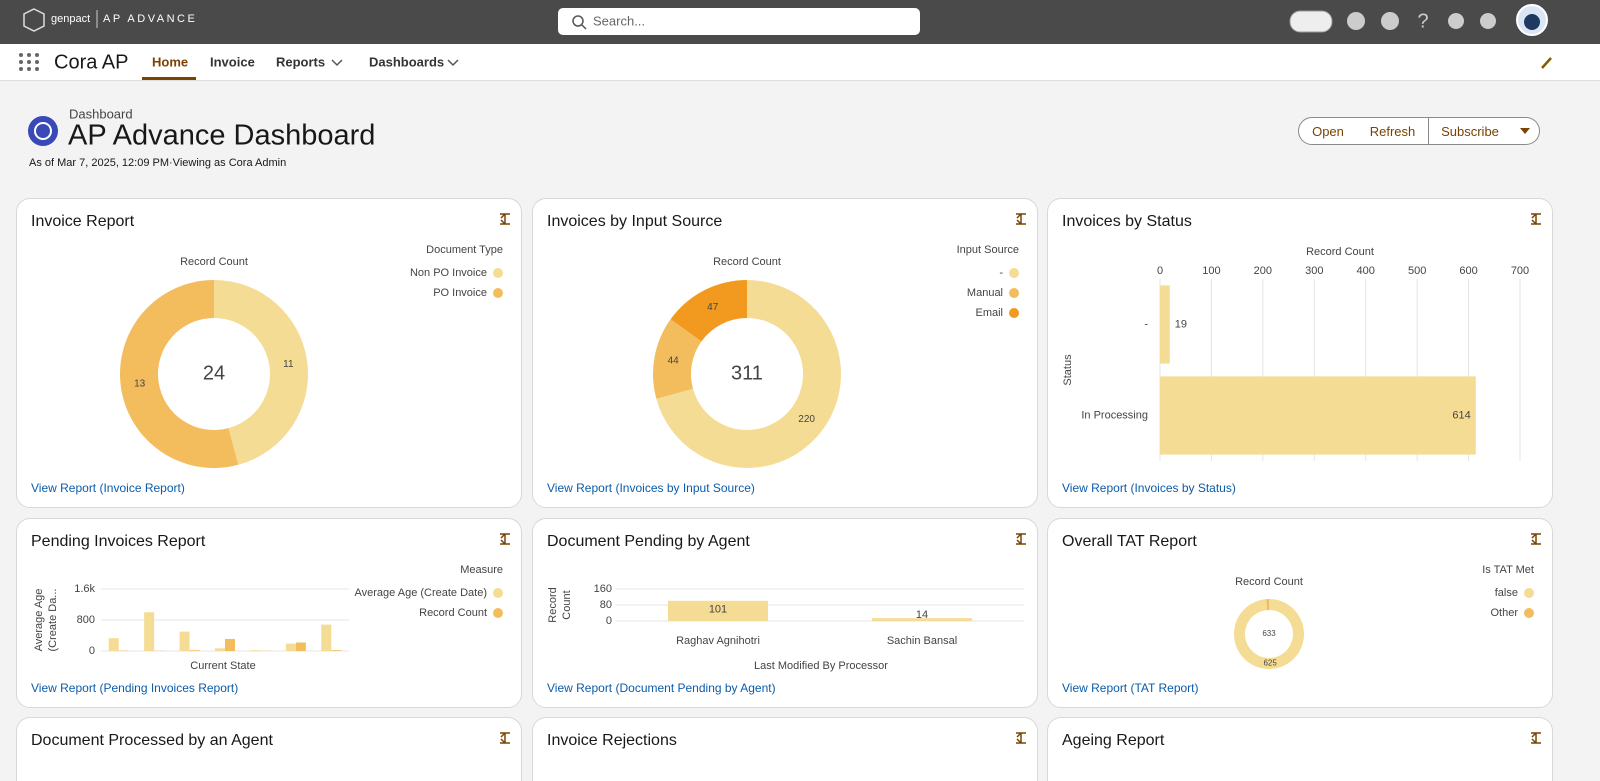 This screenshot has height=781, width=1600. I want to click on add-icon, so click(1356, 21).